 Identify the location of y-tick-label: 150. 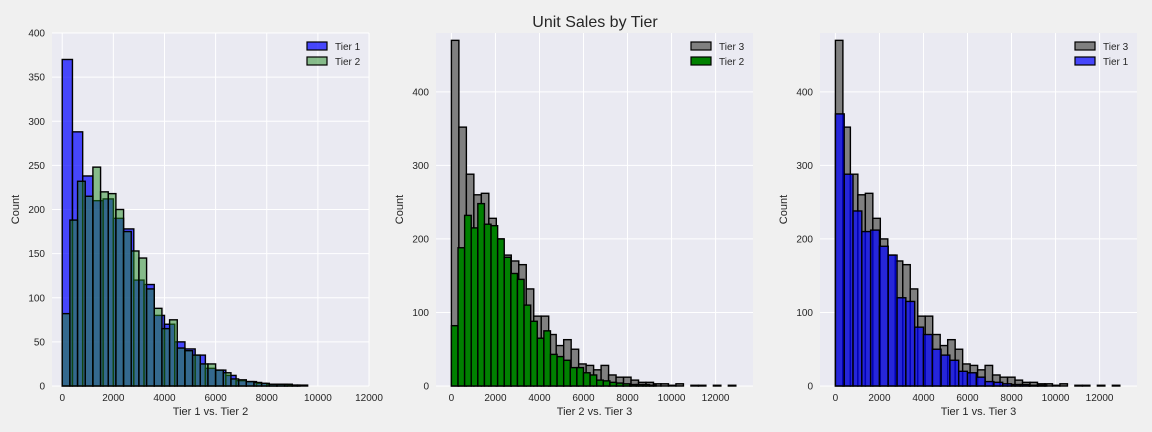
(36, 254).